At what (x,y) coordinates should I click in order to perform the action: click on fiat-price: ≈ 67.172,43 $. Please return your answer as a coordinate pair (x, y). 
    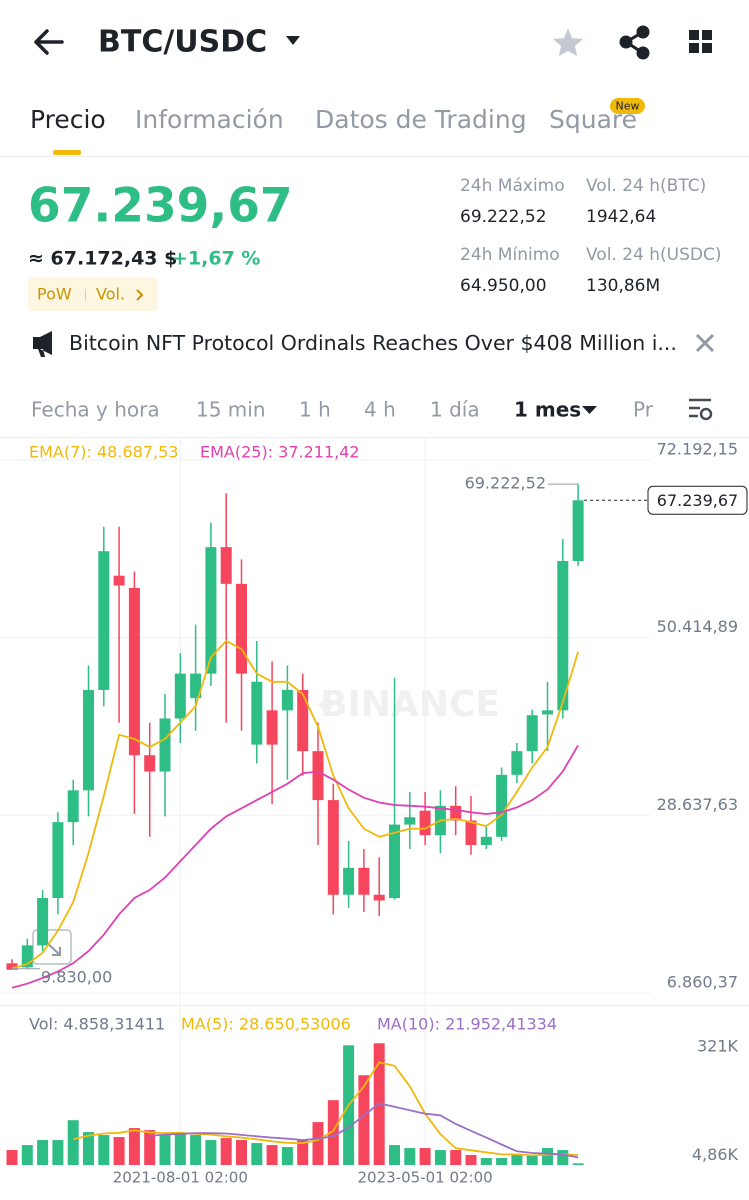
    Looking at the image, I should click on (102, 259).